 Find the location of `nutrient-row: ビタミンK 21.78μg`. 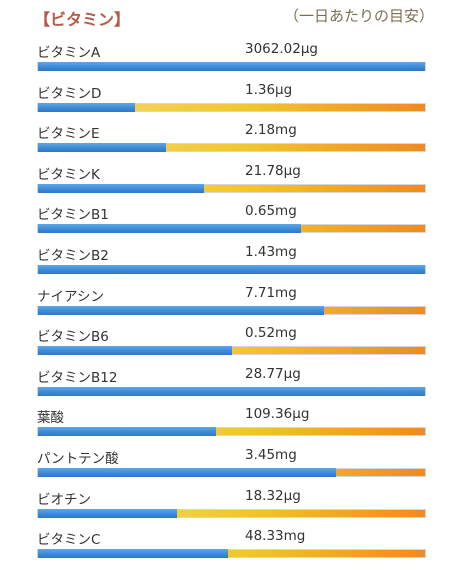

nutrient-row: ビタミンK 21.78μg is located at coordinates (232, 180).